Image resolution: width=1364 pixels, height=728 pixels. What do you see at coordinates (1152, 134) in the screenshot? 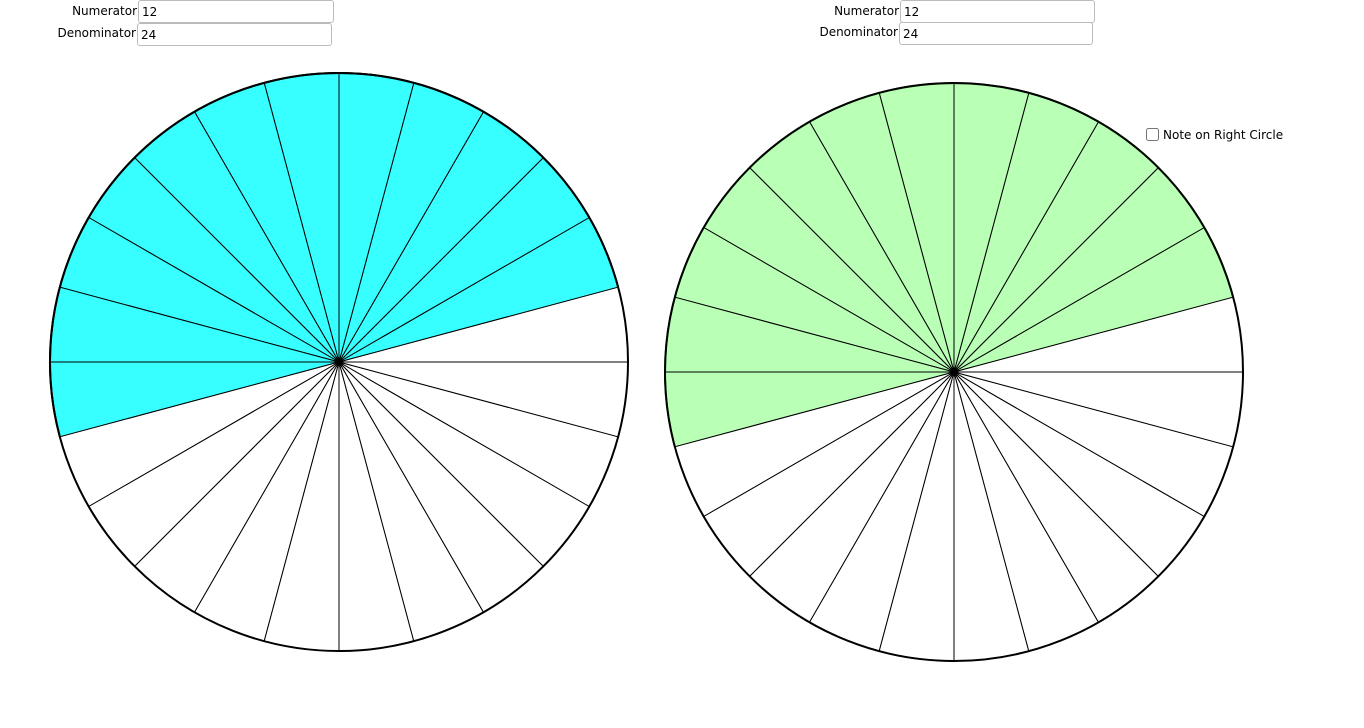
I see `checkbox` at bounding box center [1152, 134].